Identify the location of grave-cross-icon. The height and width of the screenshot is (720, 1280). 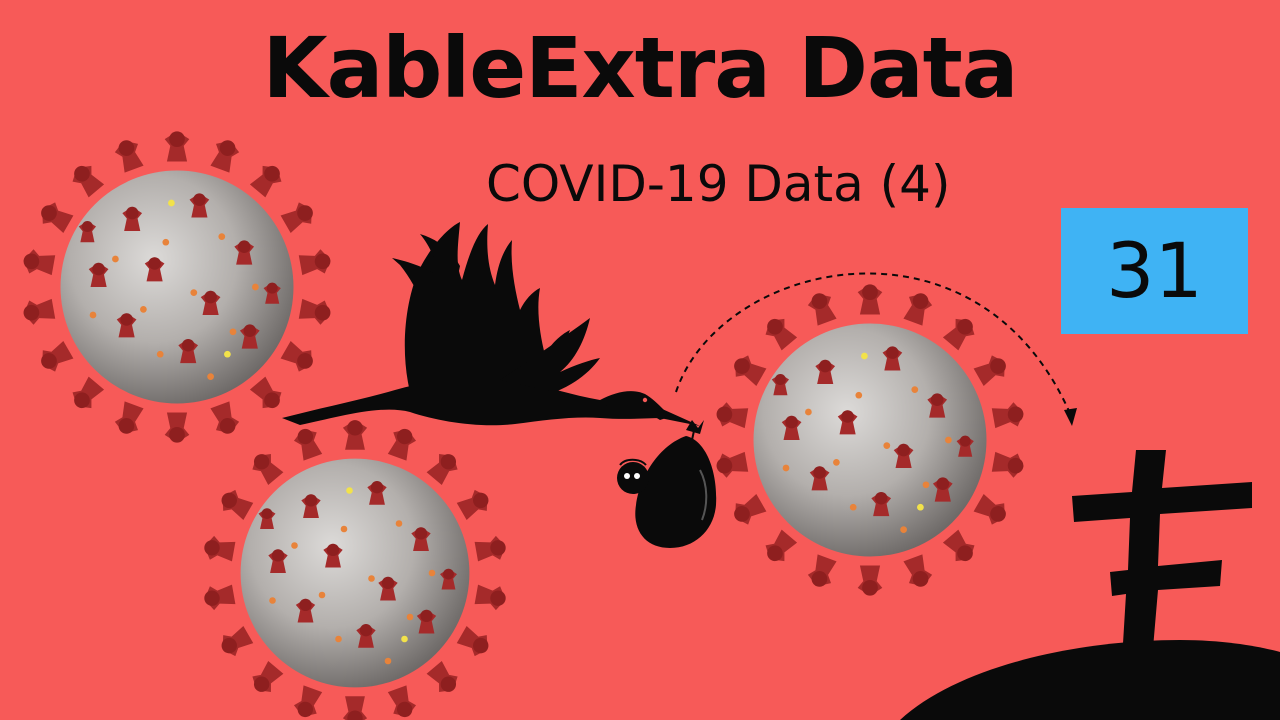
(1090, 585).